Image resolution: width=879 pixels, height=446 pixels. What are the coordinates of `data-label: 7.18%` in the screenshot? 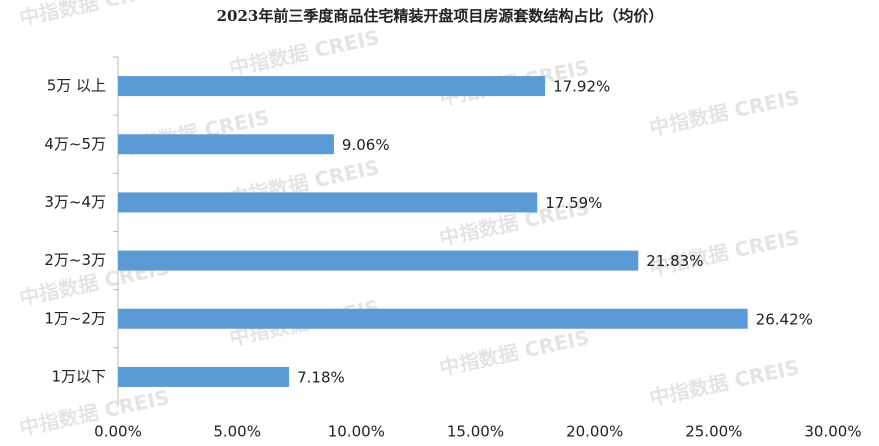 It's located at (321, 377).